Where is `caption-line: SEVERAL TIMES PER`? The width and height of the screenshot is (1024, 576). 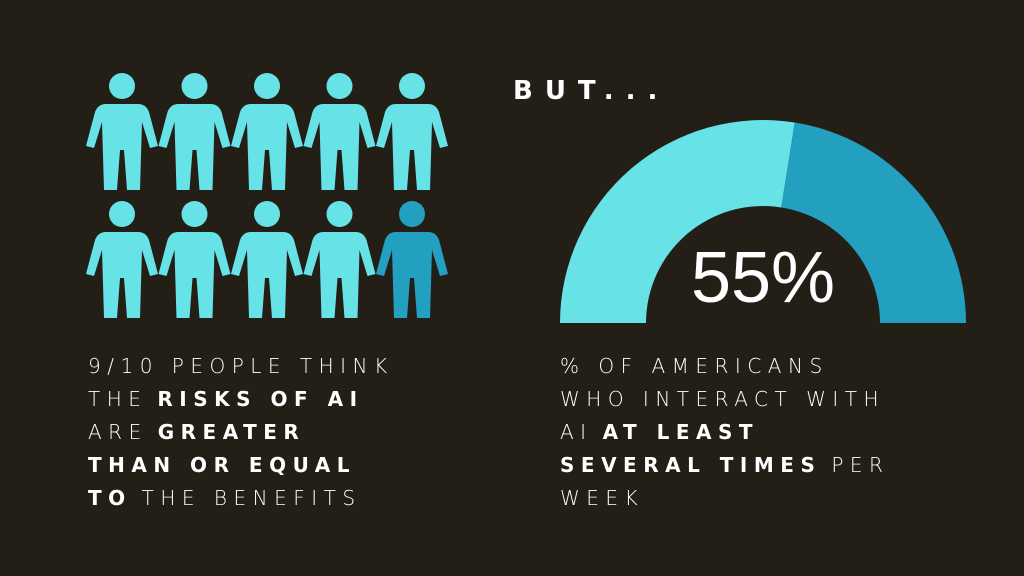
caption-line: SEVERAL TIMES PER is located at coordinates (729, 465).